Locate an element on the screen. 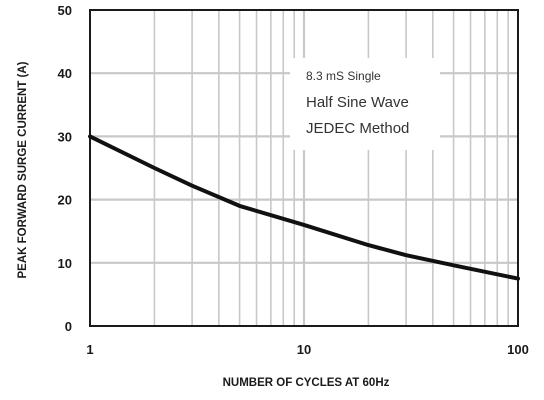 This screenshot has width=544, height=400. y-axis-title: PEAK FORWARD SURGE CURRENT (A) is located at coordinates (23, 169).